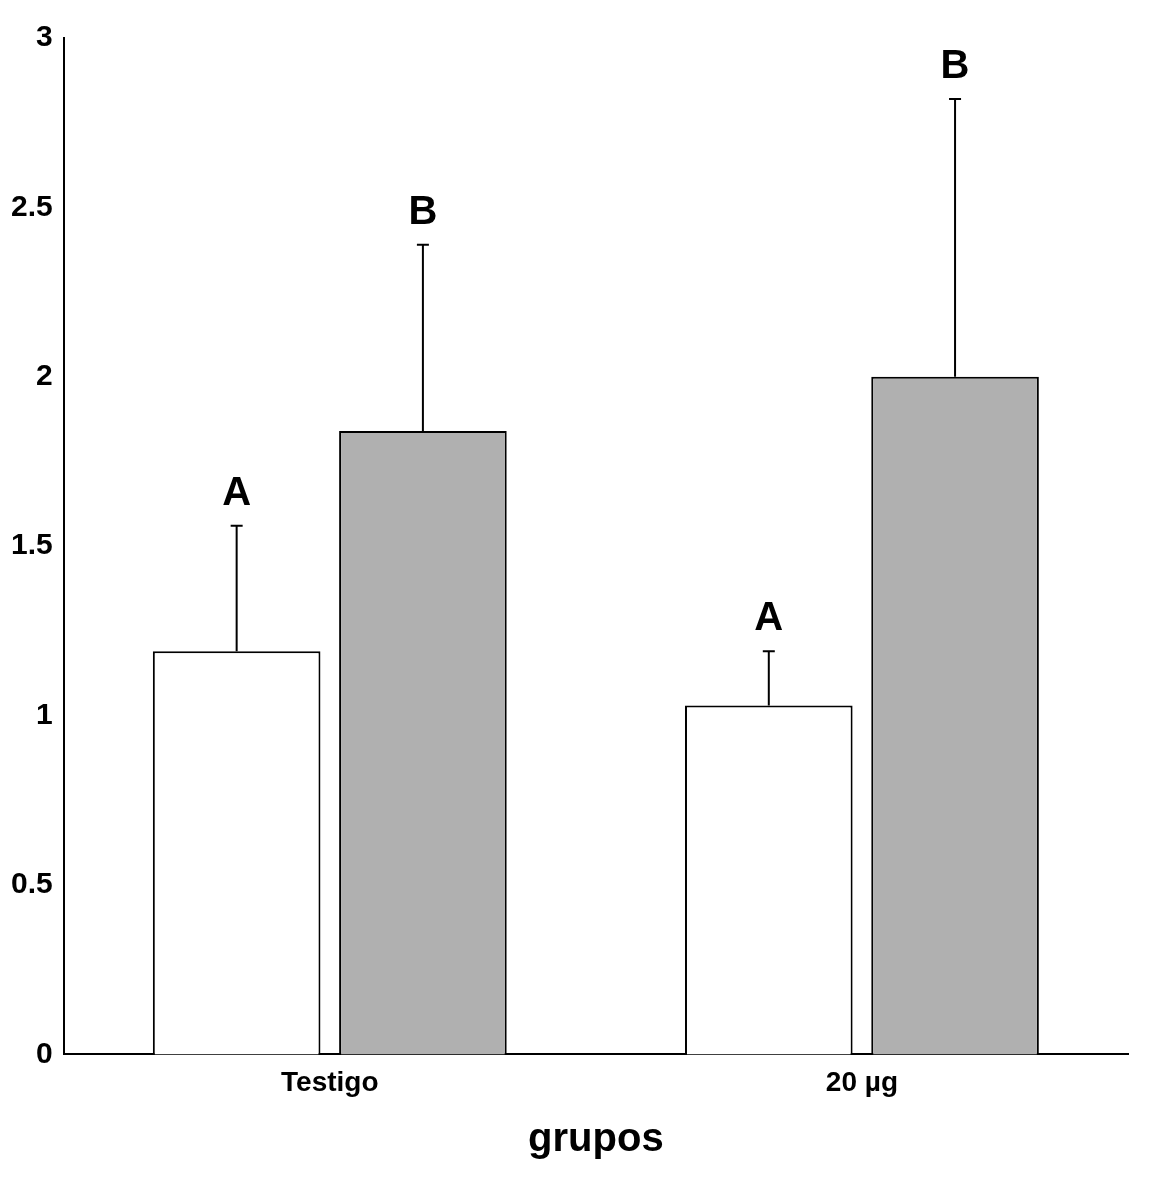  Describe the element at coordinates (596, 1137) in the screenshot. I see `x-axis-title: grupos` at that location.